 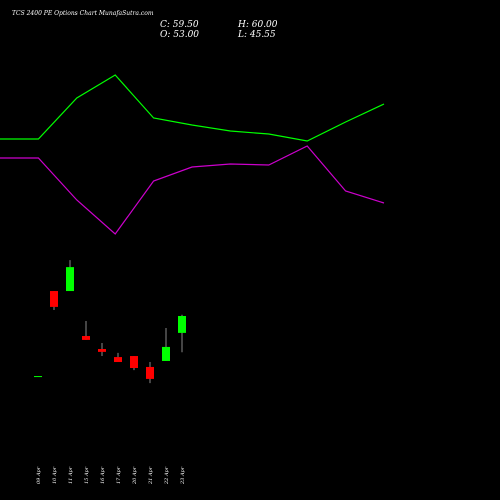 I want to click on x-tick-label: 17 Apr, so click(x=119, y=475).